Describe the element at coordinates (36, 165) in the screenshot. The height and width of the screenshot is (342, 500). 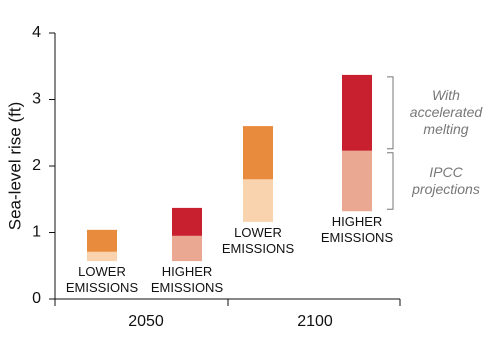
I see `y-tick-label: 2` at that location.